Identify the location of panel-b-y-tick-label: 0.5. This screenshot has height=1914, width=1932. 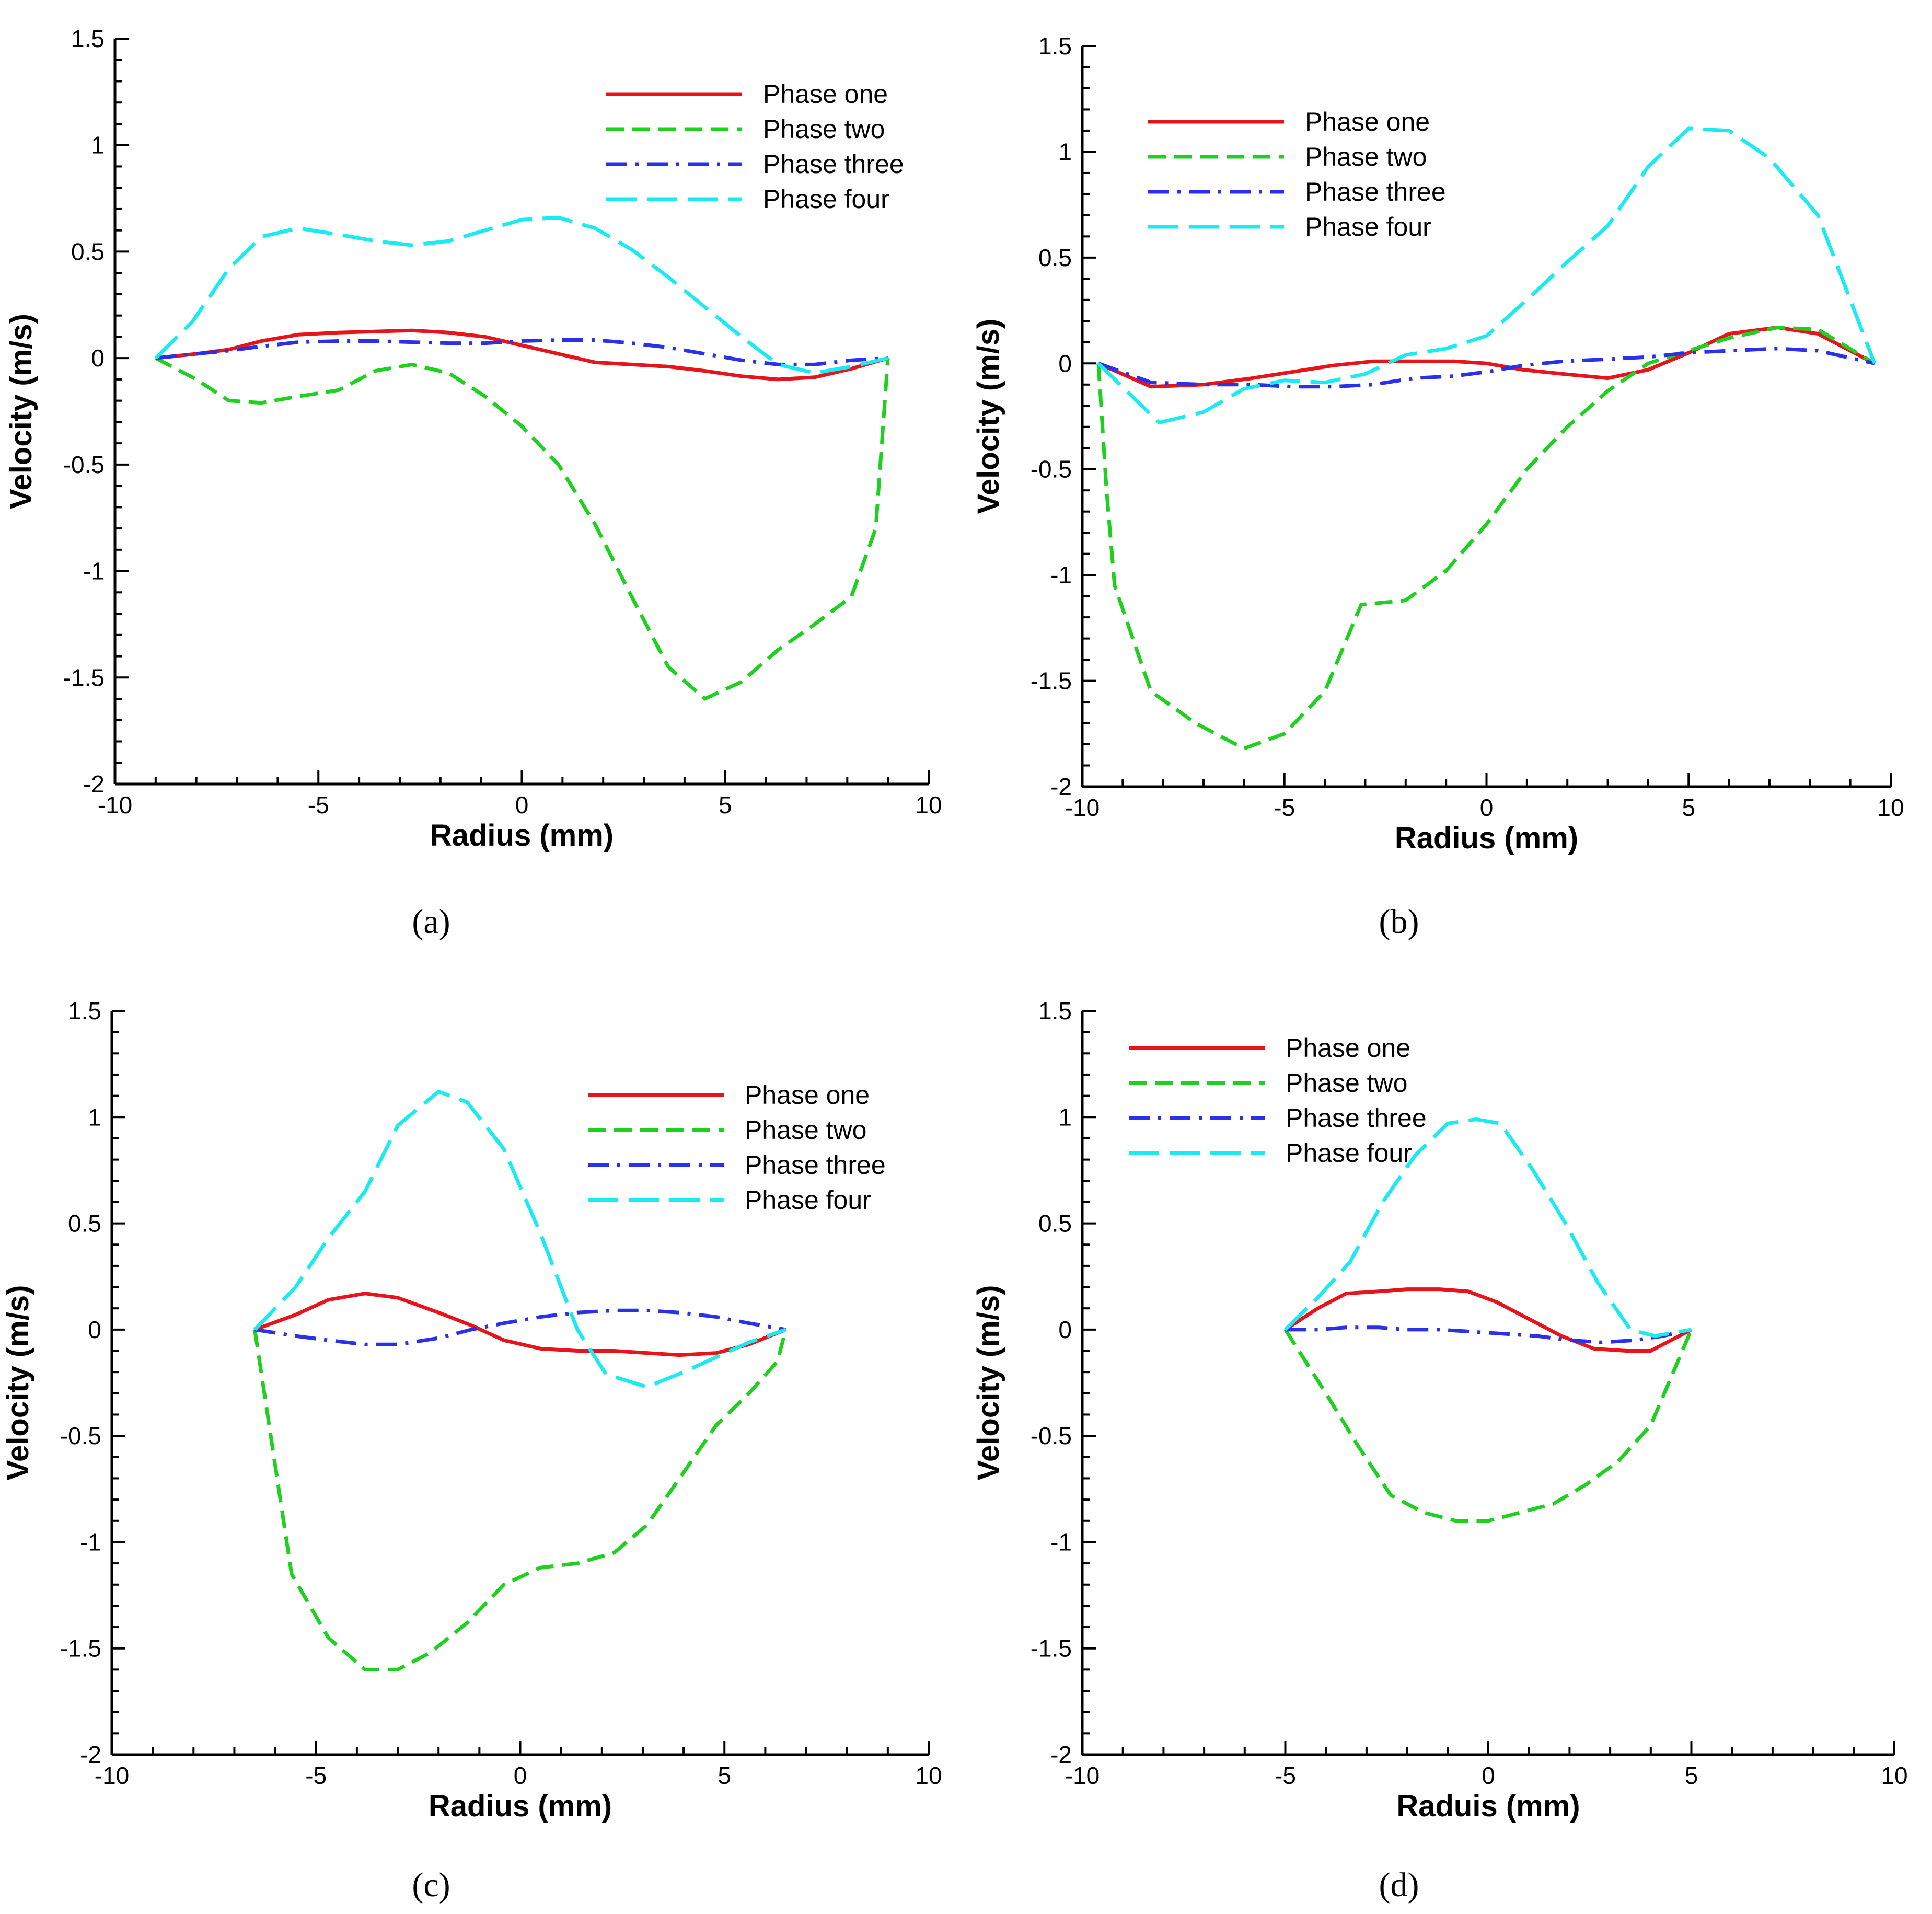
(1055, 257).